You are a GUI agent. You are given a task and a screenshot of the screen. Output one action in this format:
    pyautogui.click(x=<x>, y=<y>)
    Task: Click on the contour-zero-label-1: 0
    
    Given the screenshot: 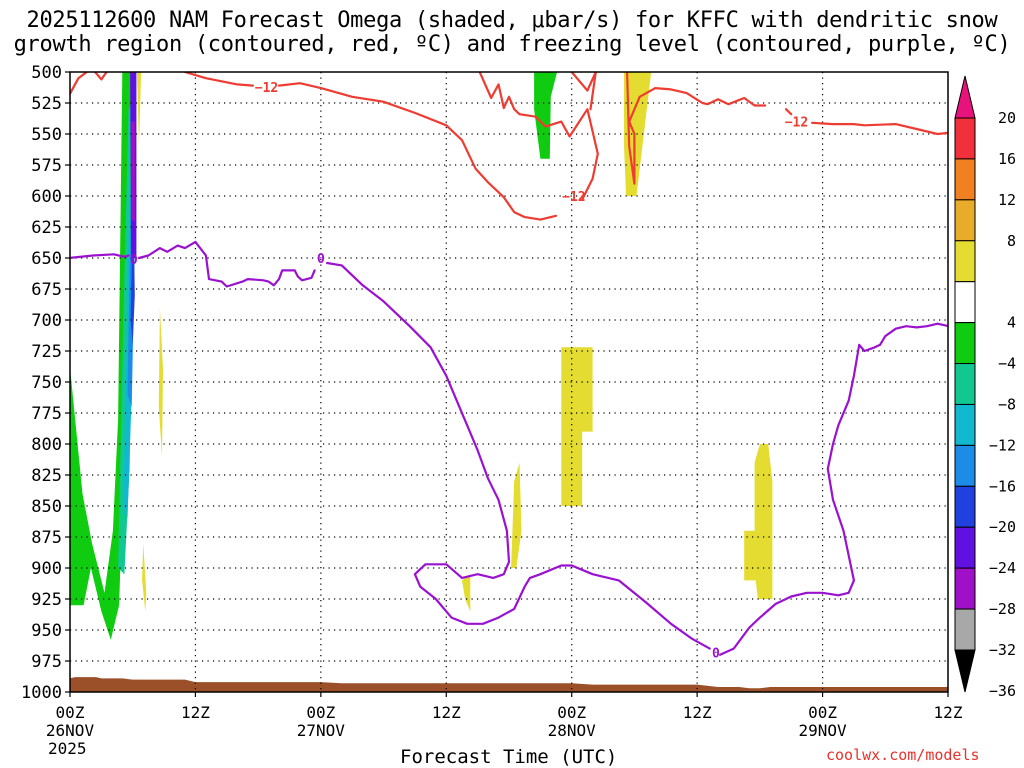 What is the action you would take?
    pyautogui.click(x=321, y=259)
    